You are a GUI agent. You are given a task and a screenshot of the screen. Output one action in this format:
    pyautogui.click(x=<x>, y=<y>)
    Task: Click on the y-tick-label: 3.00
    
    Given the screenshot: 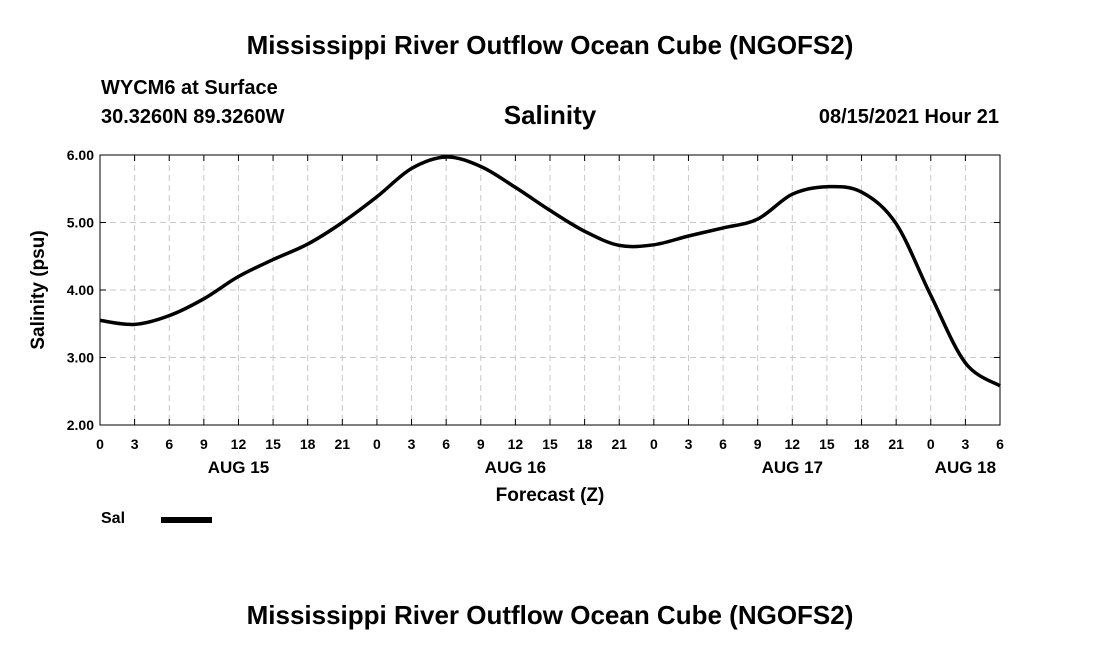 What is the action you would take?
    pyautogui.click(x=80, y=358)
    